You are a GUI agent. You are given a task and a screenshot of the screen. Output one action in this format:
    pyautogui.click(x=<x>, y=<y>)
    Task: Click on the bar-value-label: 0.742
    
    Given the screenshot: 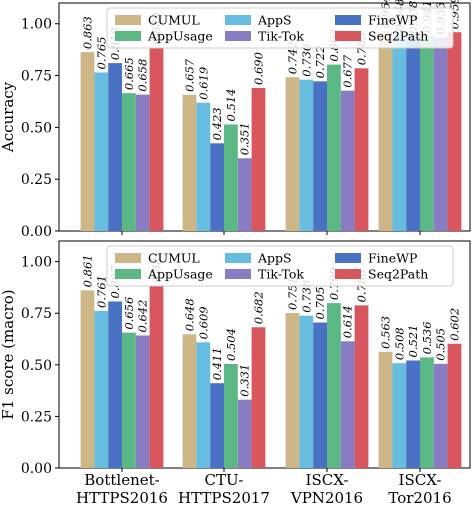 What is the action you would take?
    pyautogui.click(x=293, y=57)
    